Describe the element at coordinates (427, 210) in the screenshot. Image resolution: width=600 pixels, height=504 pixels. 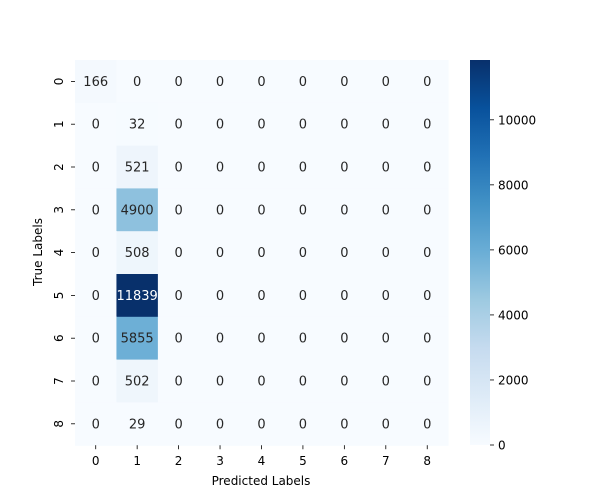
I see `cell-annotation-r3-c8: 0` at that location.